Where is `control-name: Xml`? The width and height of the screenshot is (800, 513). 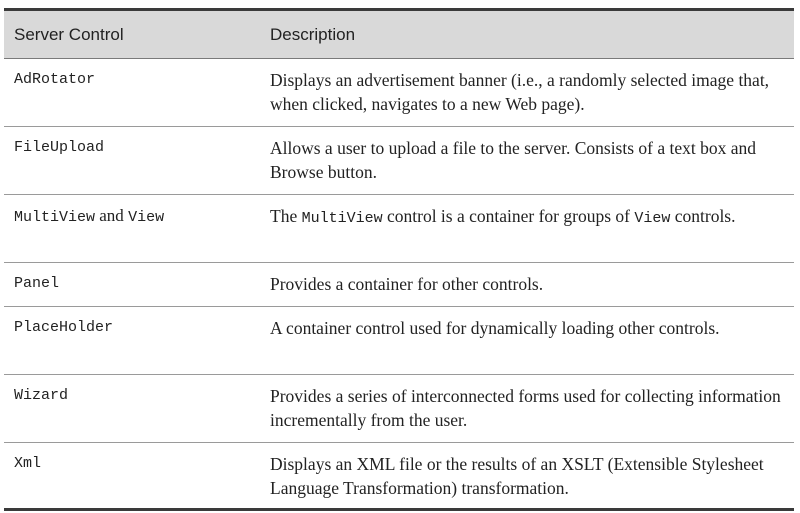 control-name: Xml is located at coordinates (28, 463).